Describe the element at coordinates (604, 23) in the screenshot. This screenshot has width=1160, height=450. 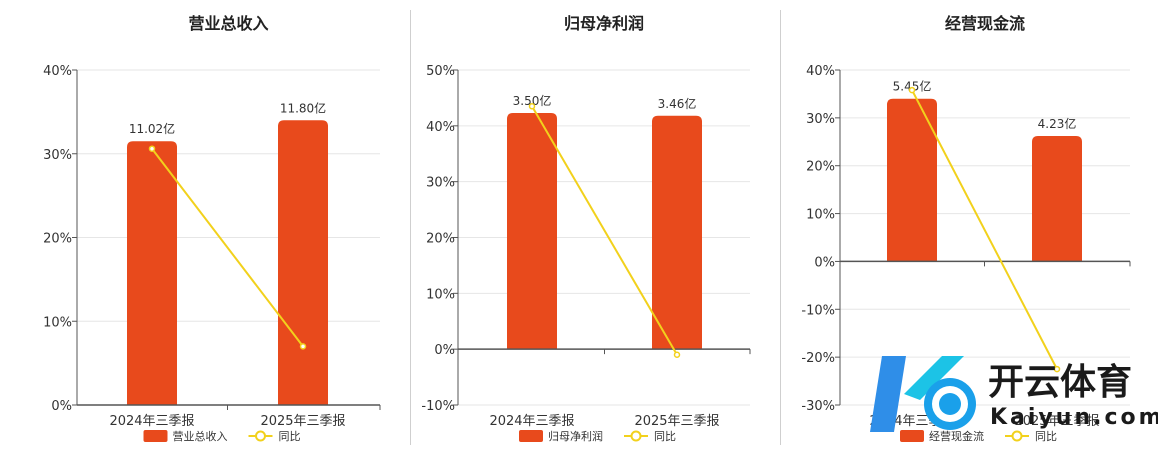
I see `chart-title: 归母净利润` at that location.